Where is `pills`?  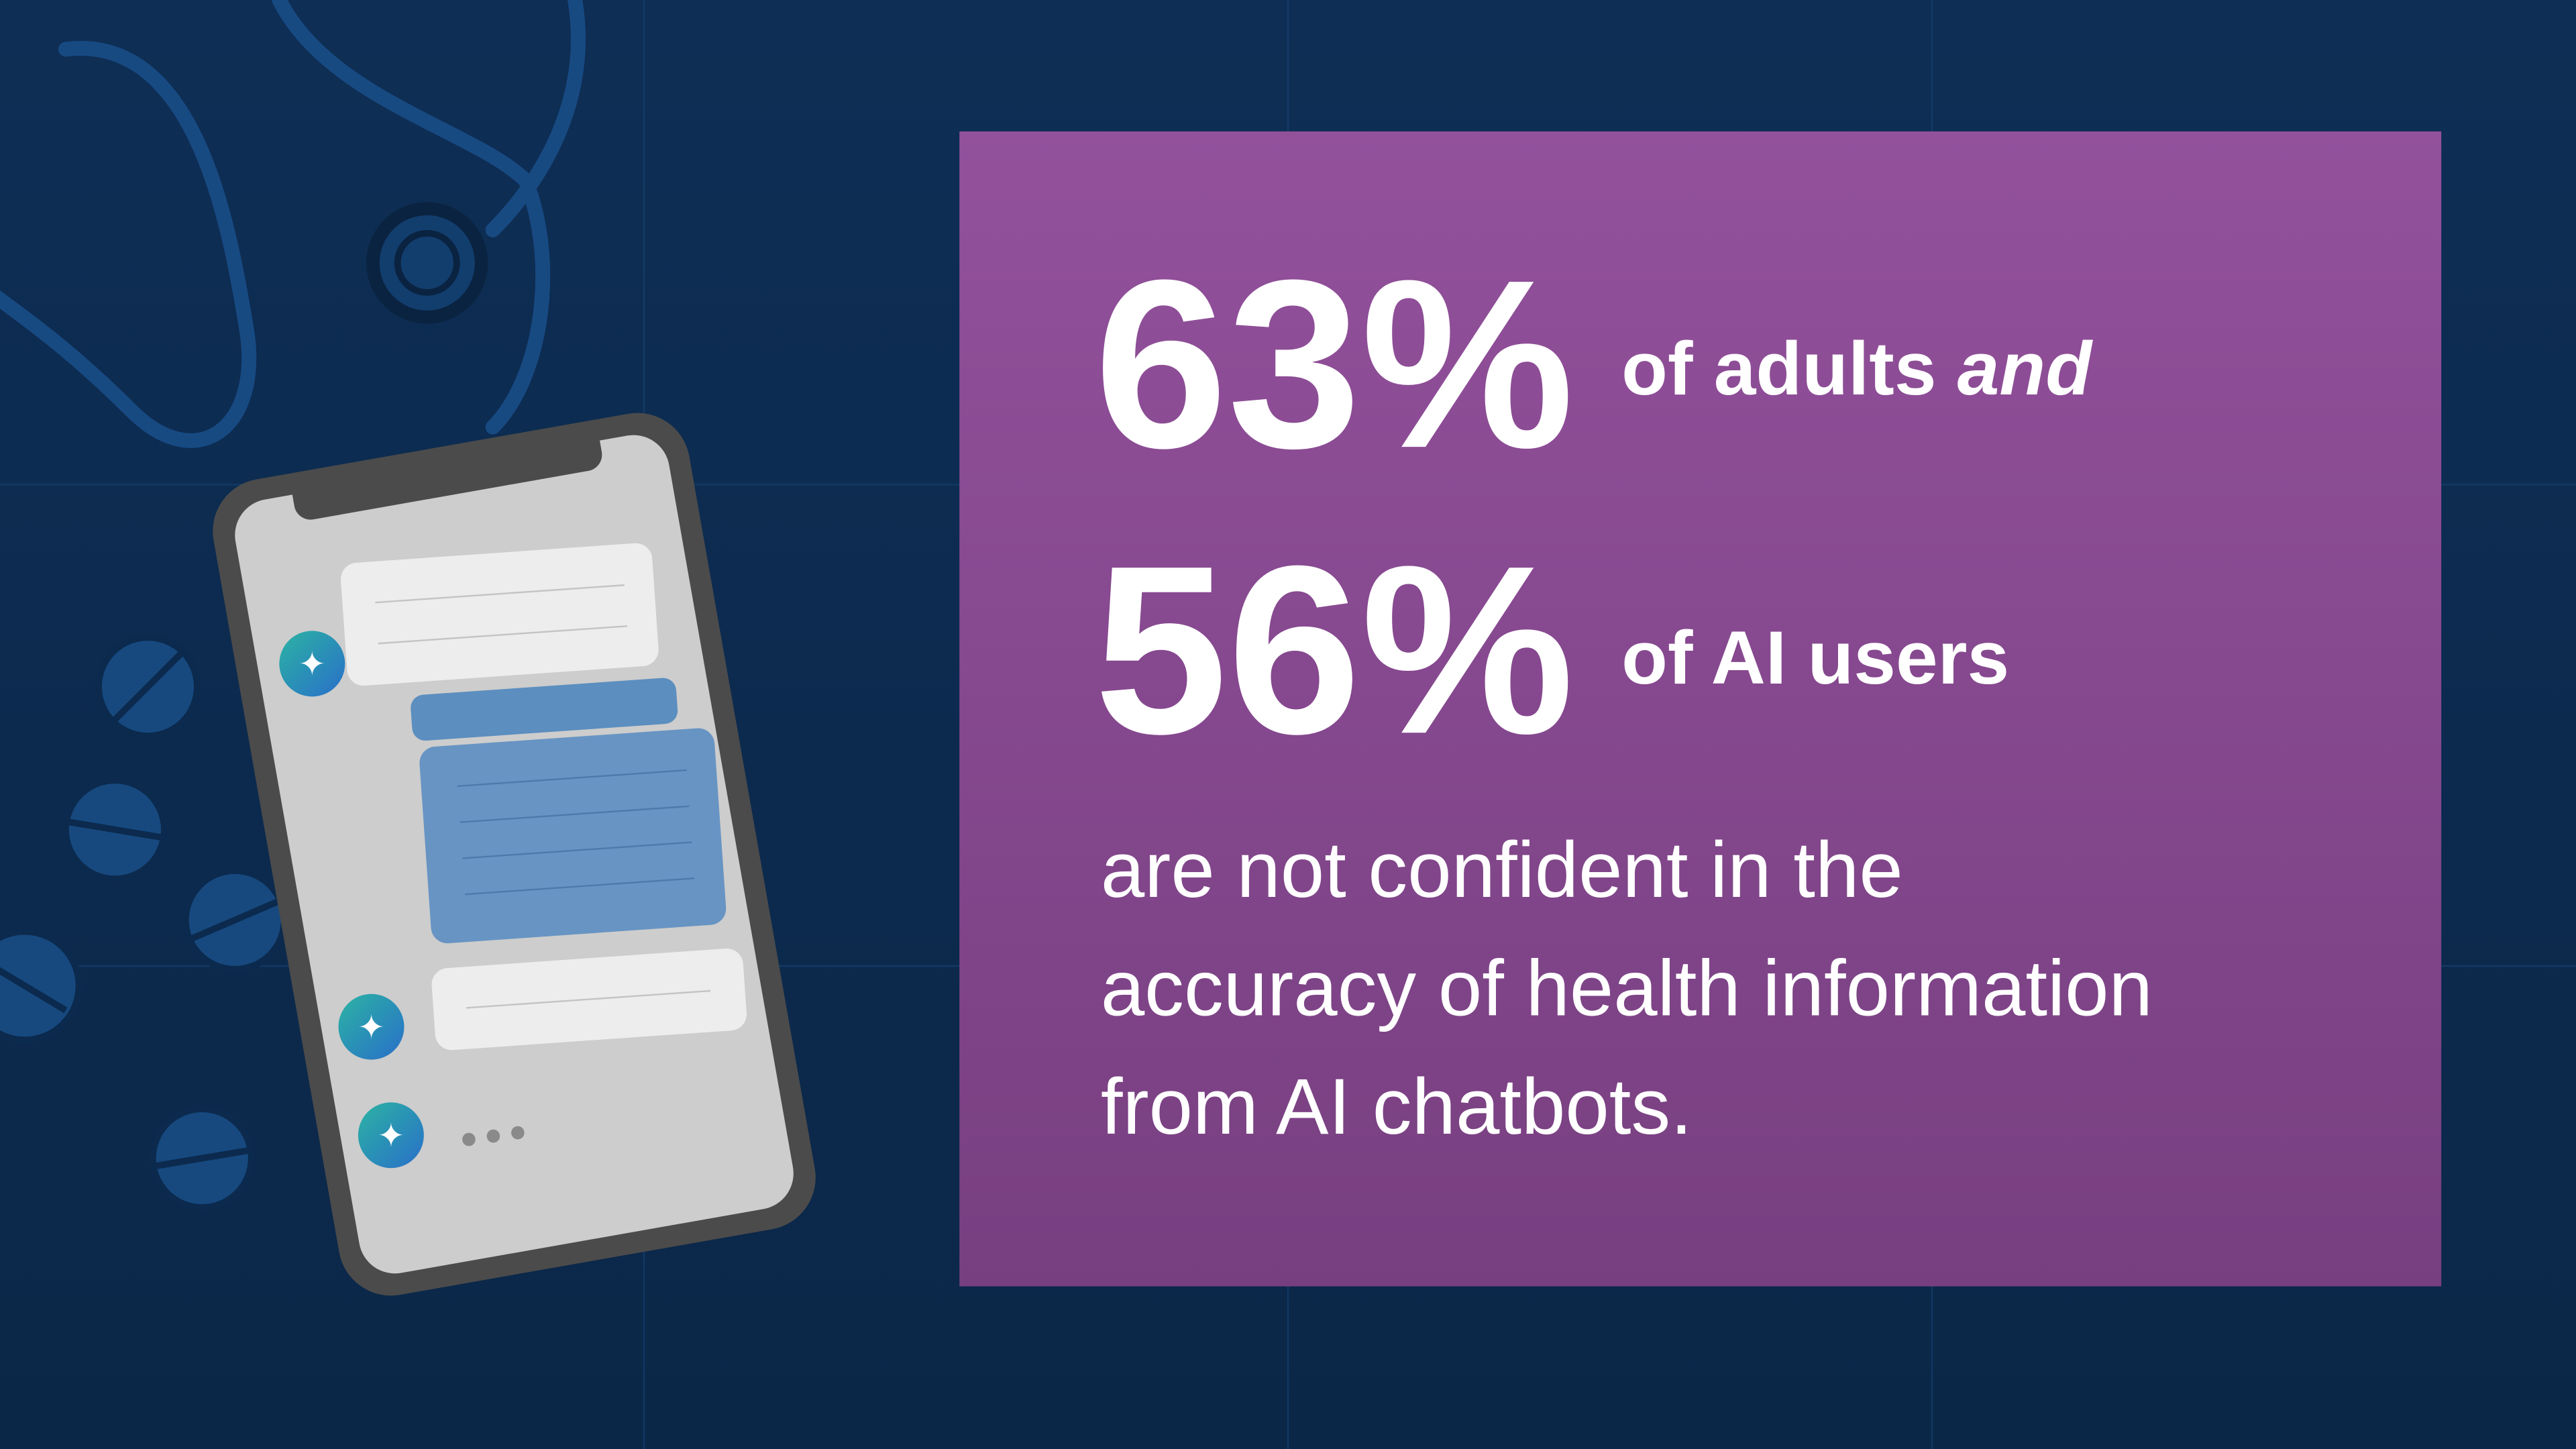 pills is located at coordinates (144, 922).